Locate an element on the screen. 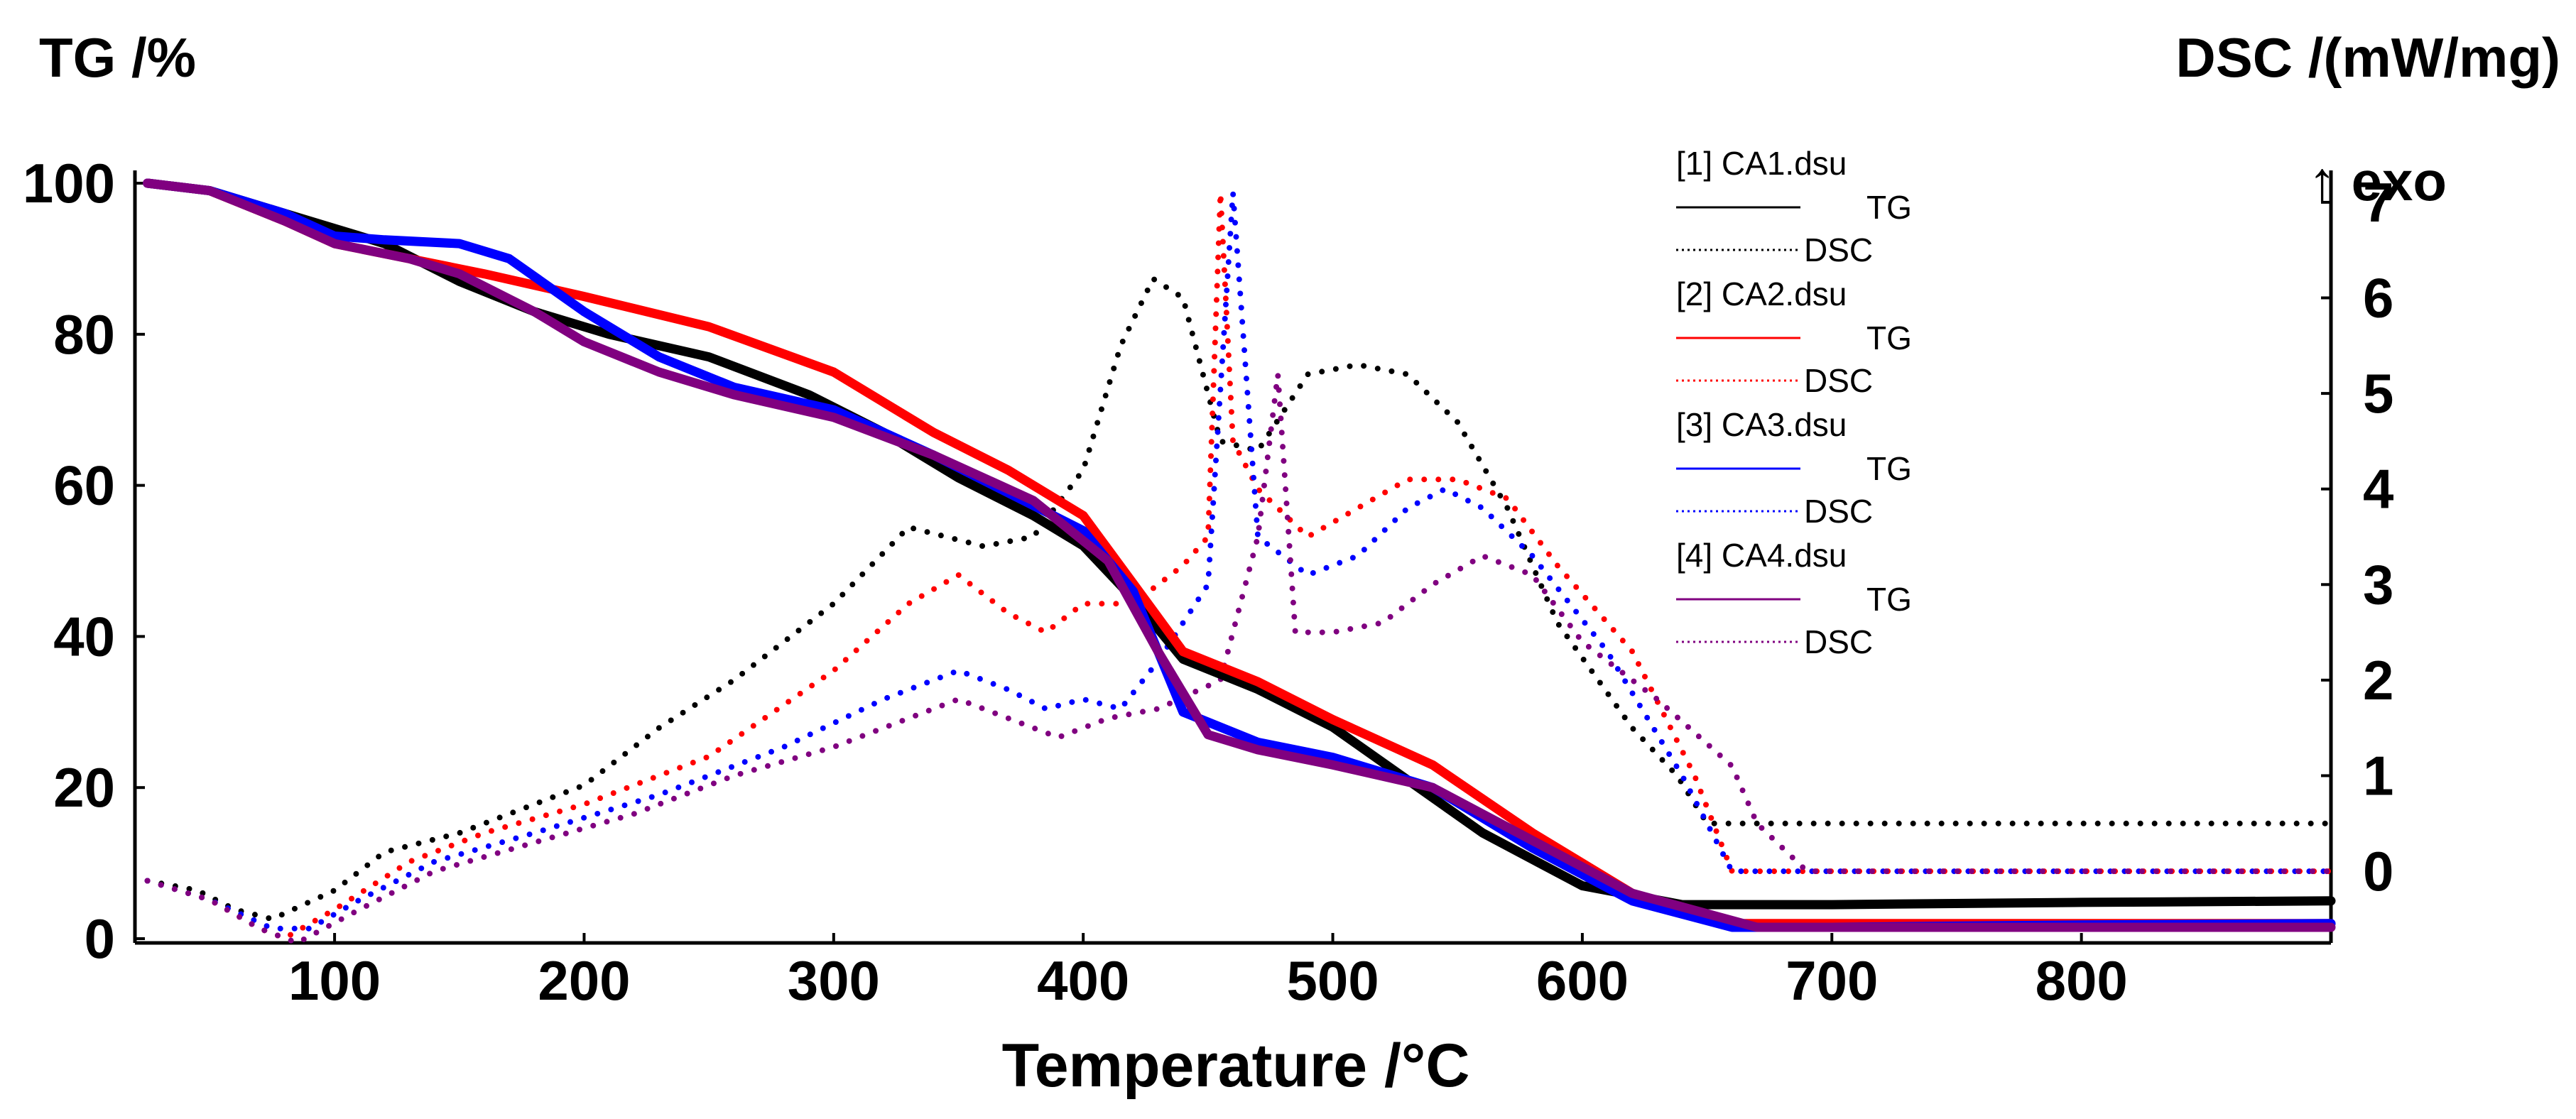 Image resolution: width=2576 pixels, height=1119 pixels. legend-file-label: [3] CA3.dsu is located at coordinates (1762, 424).